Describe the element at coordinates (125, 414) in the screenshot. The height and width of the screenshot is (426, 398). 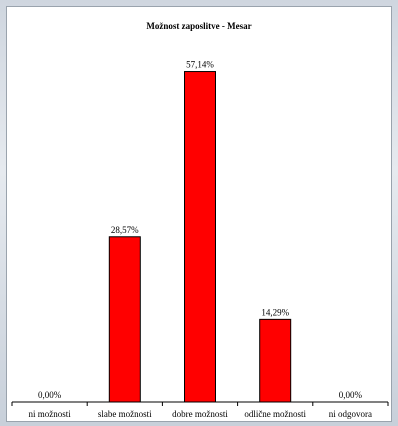
I see `x-tick-label-1: slabe možnosti` at that location.